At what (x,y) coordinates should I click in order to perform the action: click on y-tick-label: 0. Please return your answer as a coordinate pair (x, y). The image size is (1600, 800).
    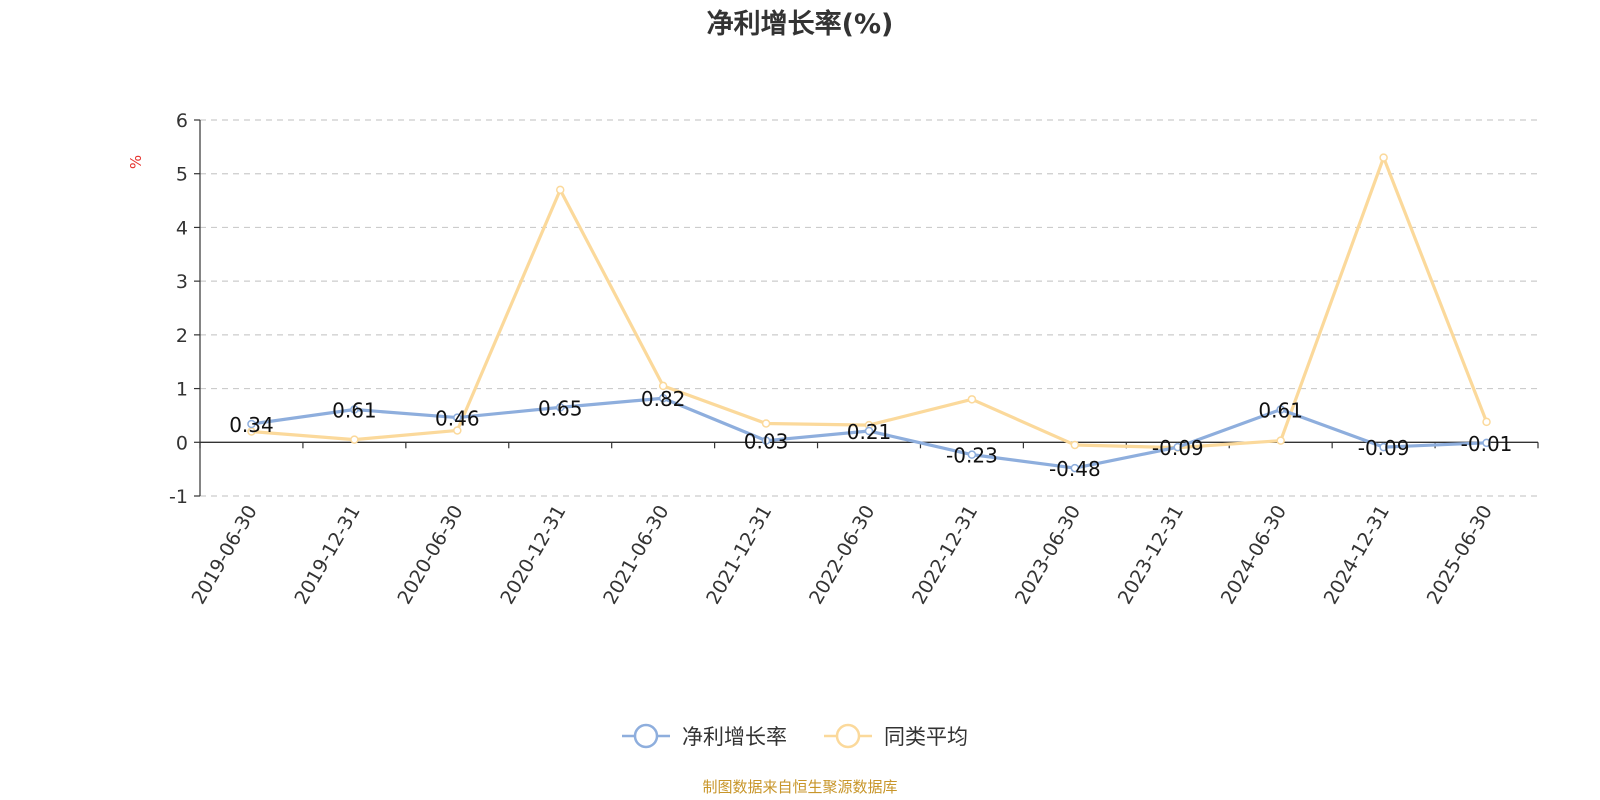
    Looking at the image, I should click on (182, 443).